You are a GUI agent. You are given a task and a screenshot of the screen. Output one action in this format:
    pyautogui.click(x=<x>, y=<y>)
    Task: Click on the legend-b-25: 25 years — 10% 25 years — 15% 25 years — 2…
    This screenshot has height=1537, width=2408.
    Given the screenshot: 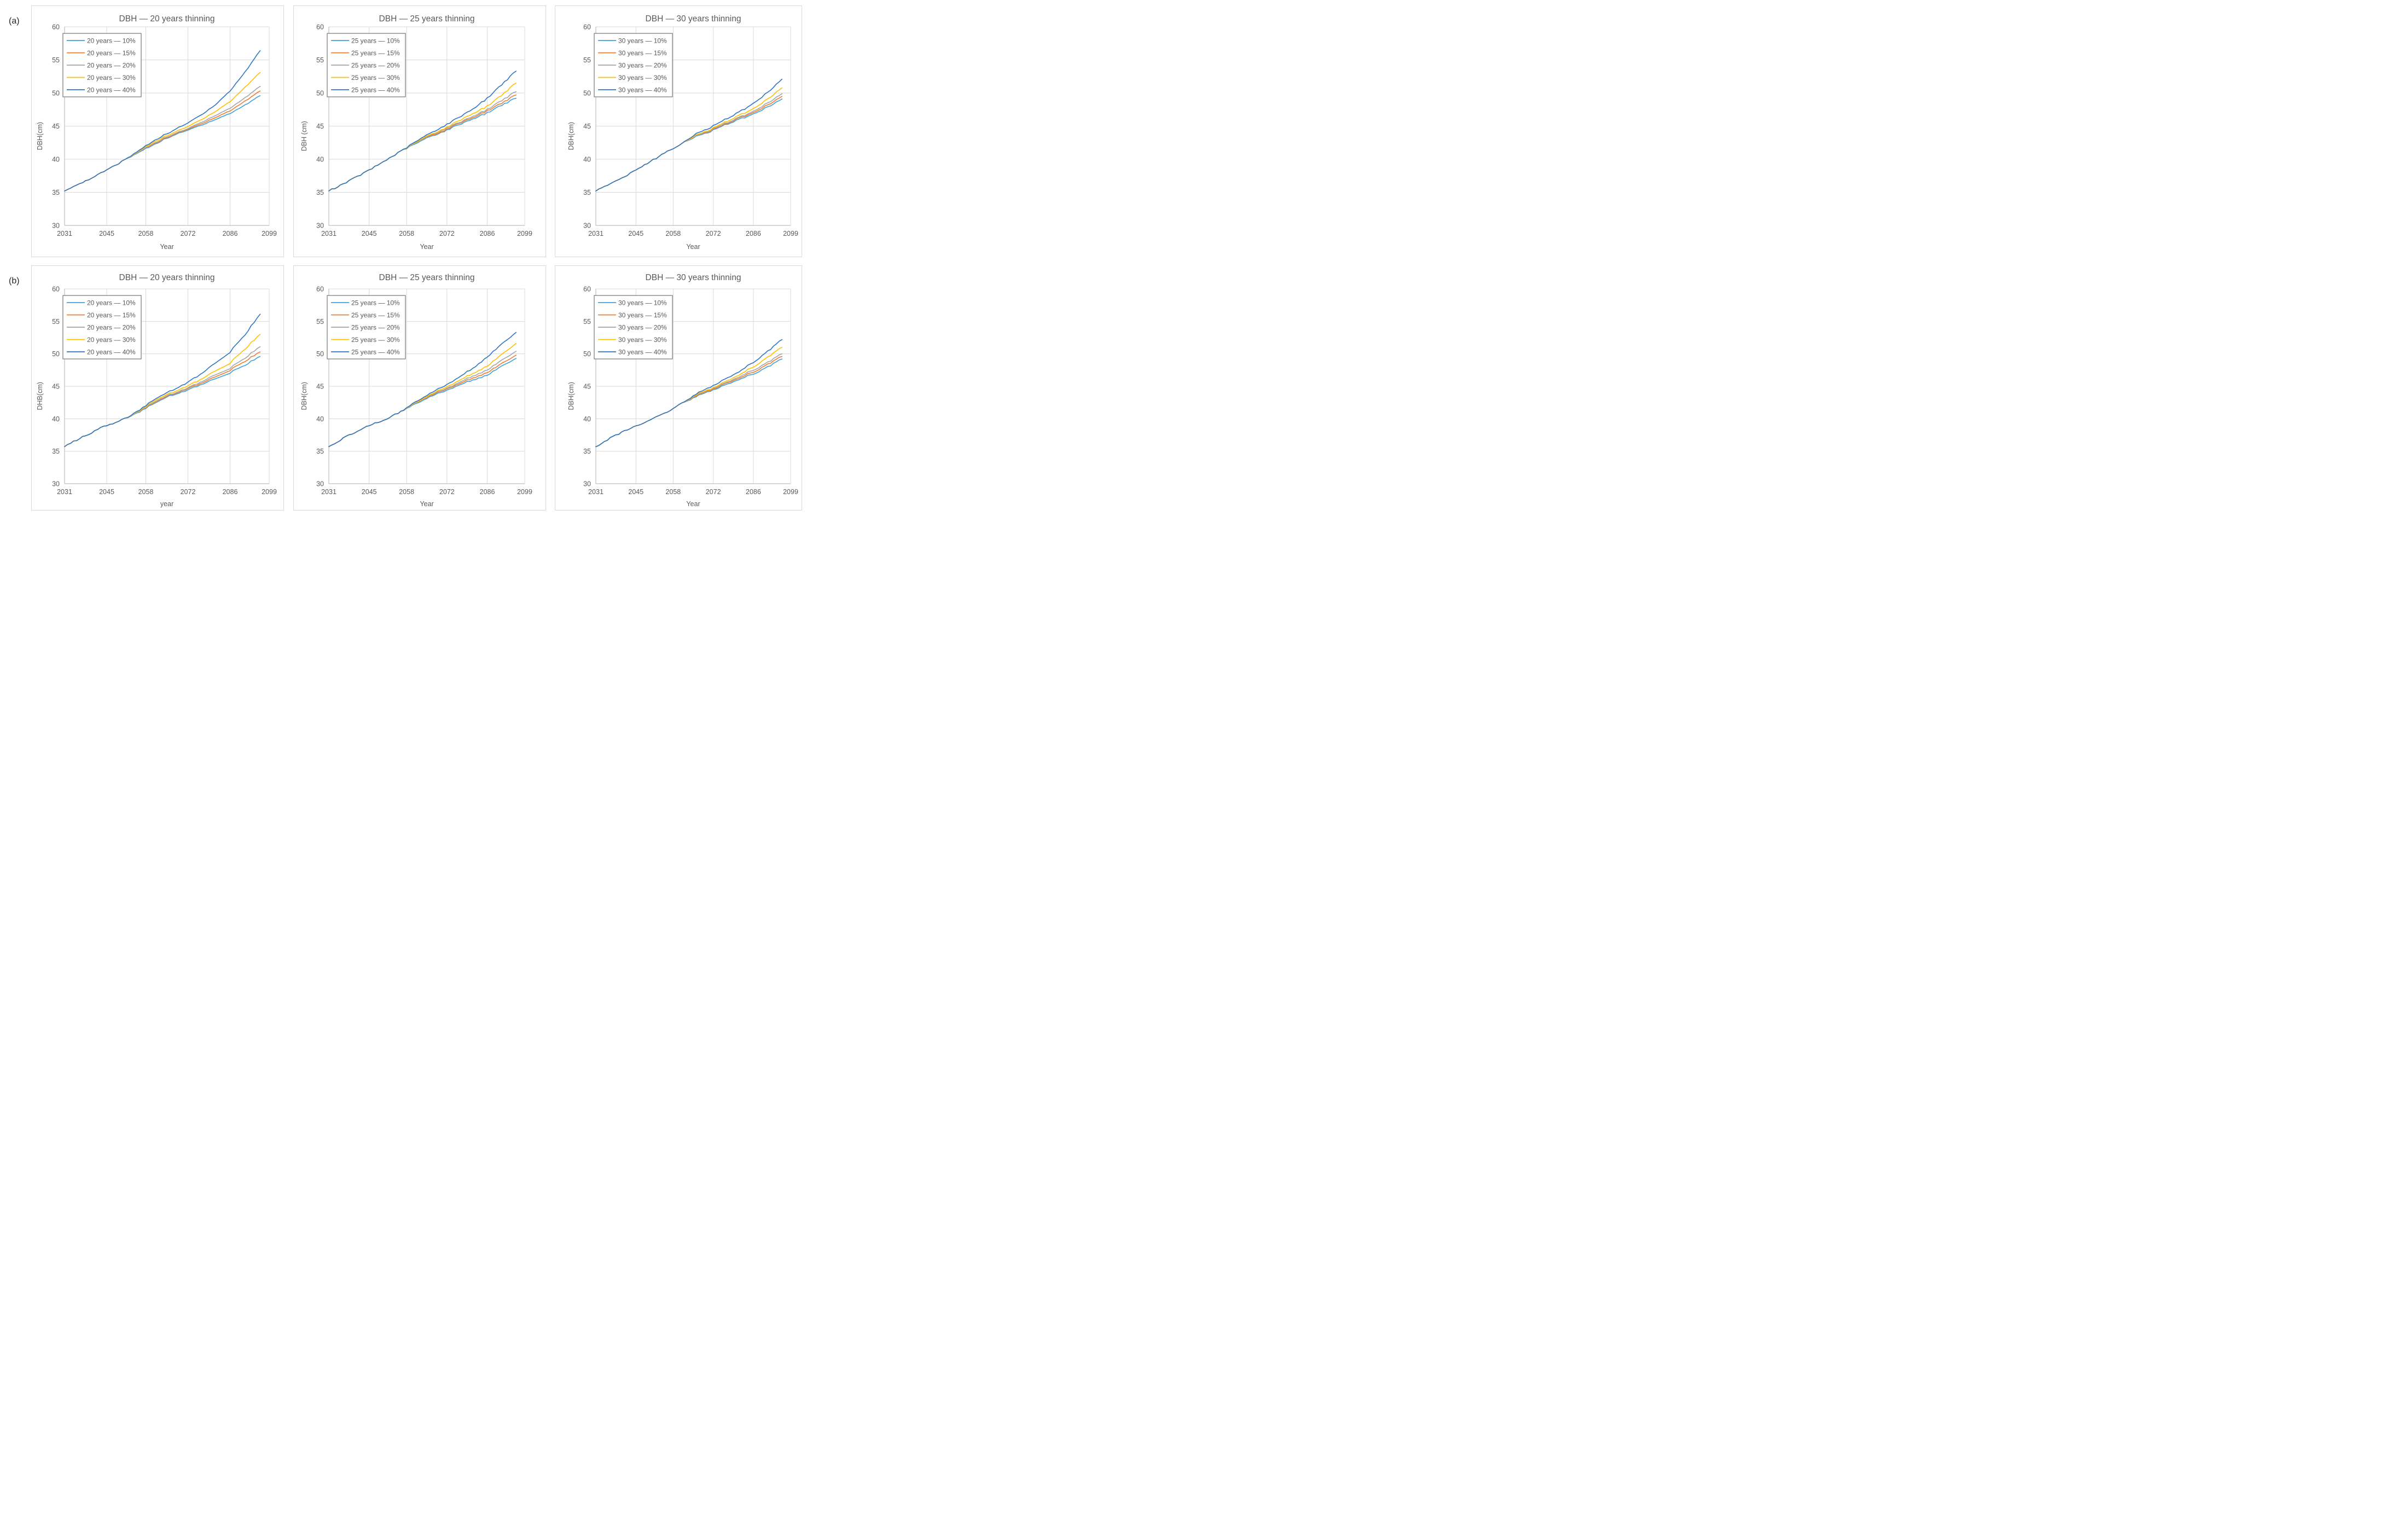 What is the action you would take?
    pyautogui.click(x=366, y=327)
    